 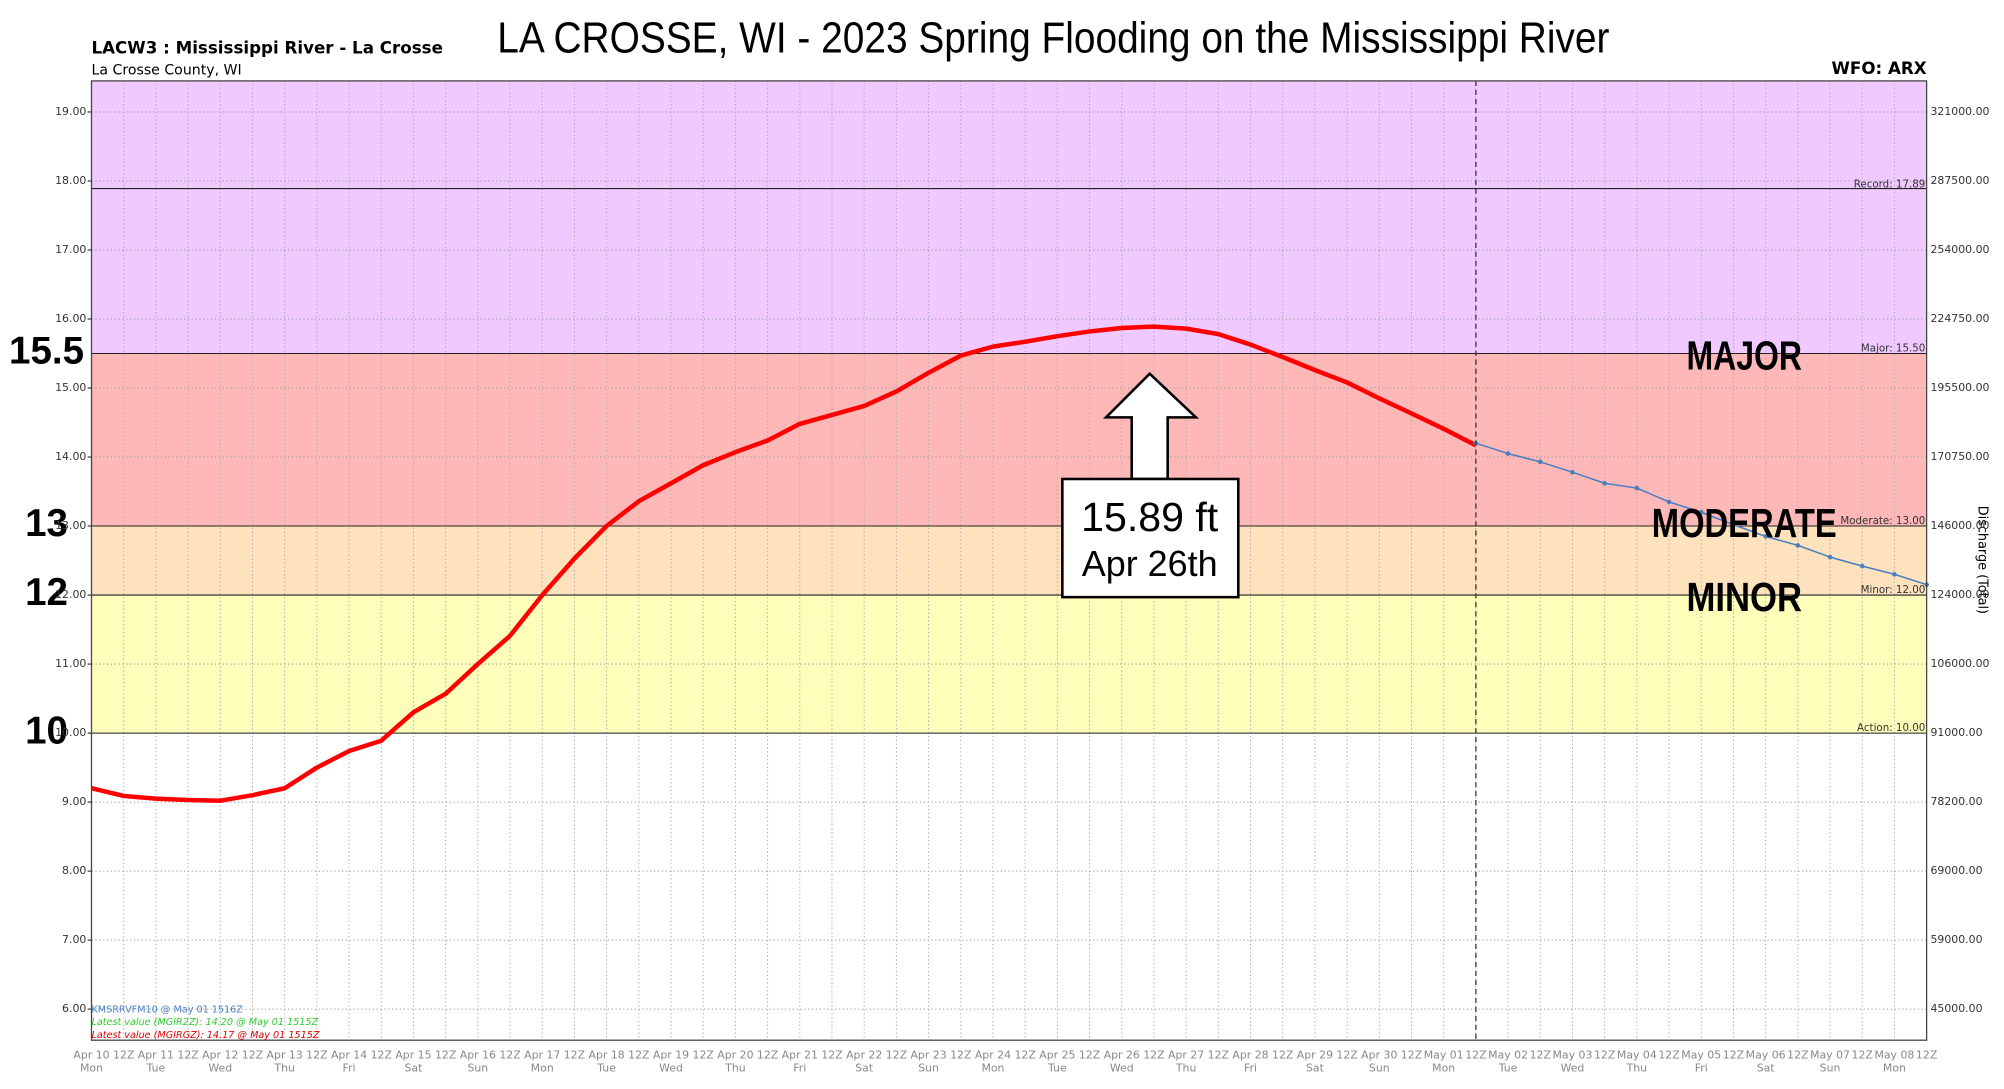 What do you see at coordinates (91, 1055) in the screenshot?
I see `x-tick-label: Apr 10` at bounding box center [91, 1055].